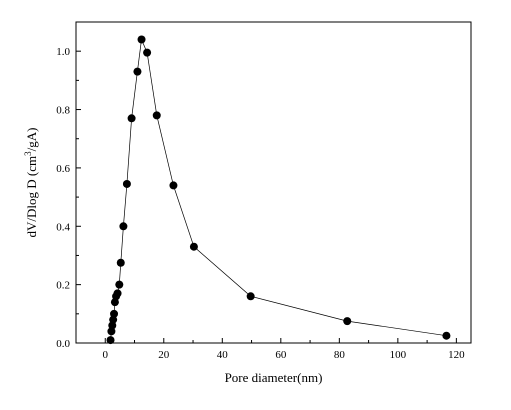 This screenshot has width=511, height=410. Describe the element at coordinates (223, 355) in the screenshot. I see `x-tick-label: 40` at that location.